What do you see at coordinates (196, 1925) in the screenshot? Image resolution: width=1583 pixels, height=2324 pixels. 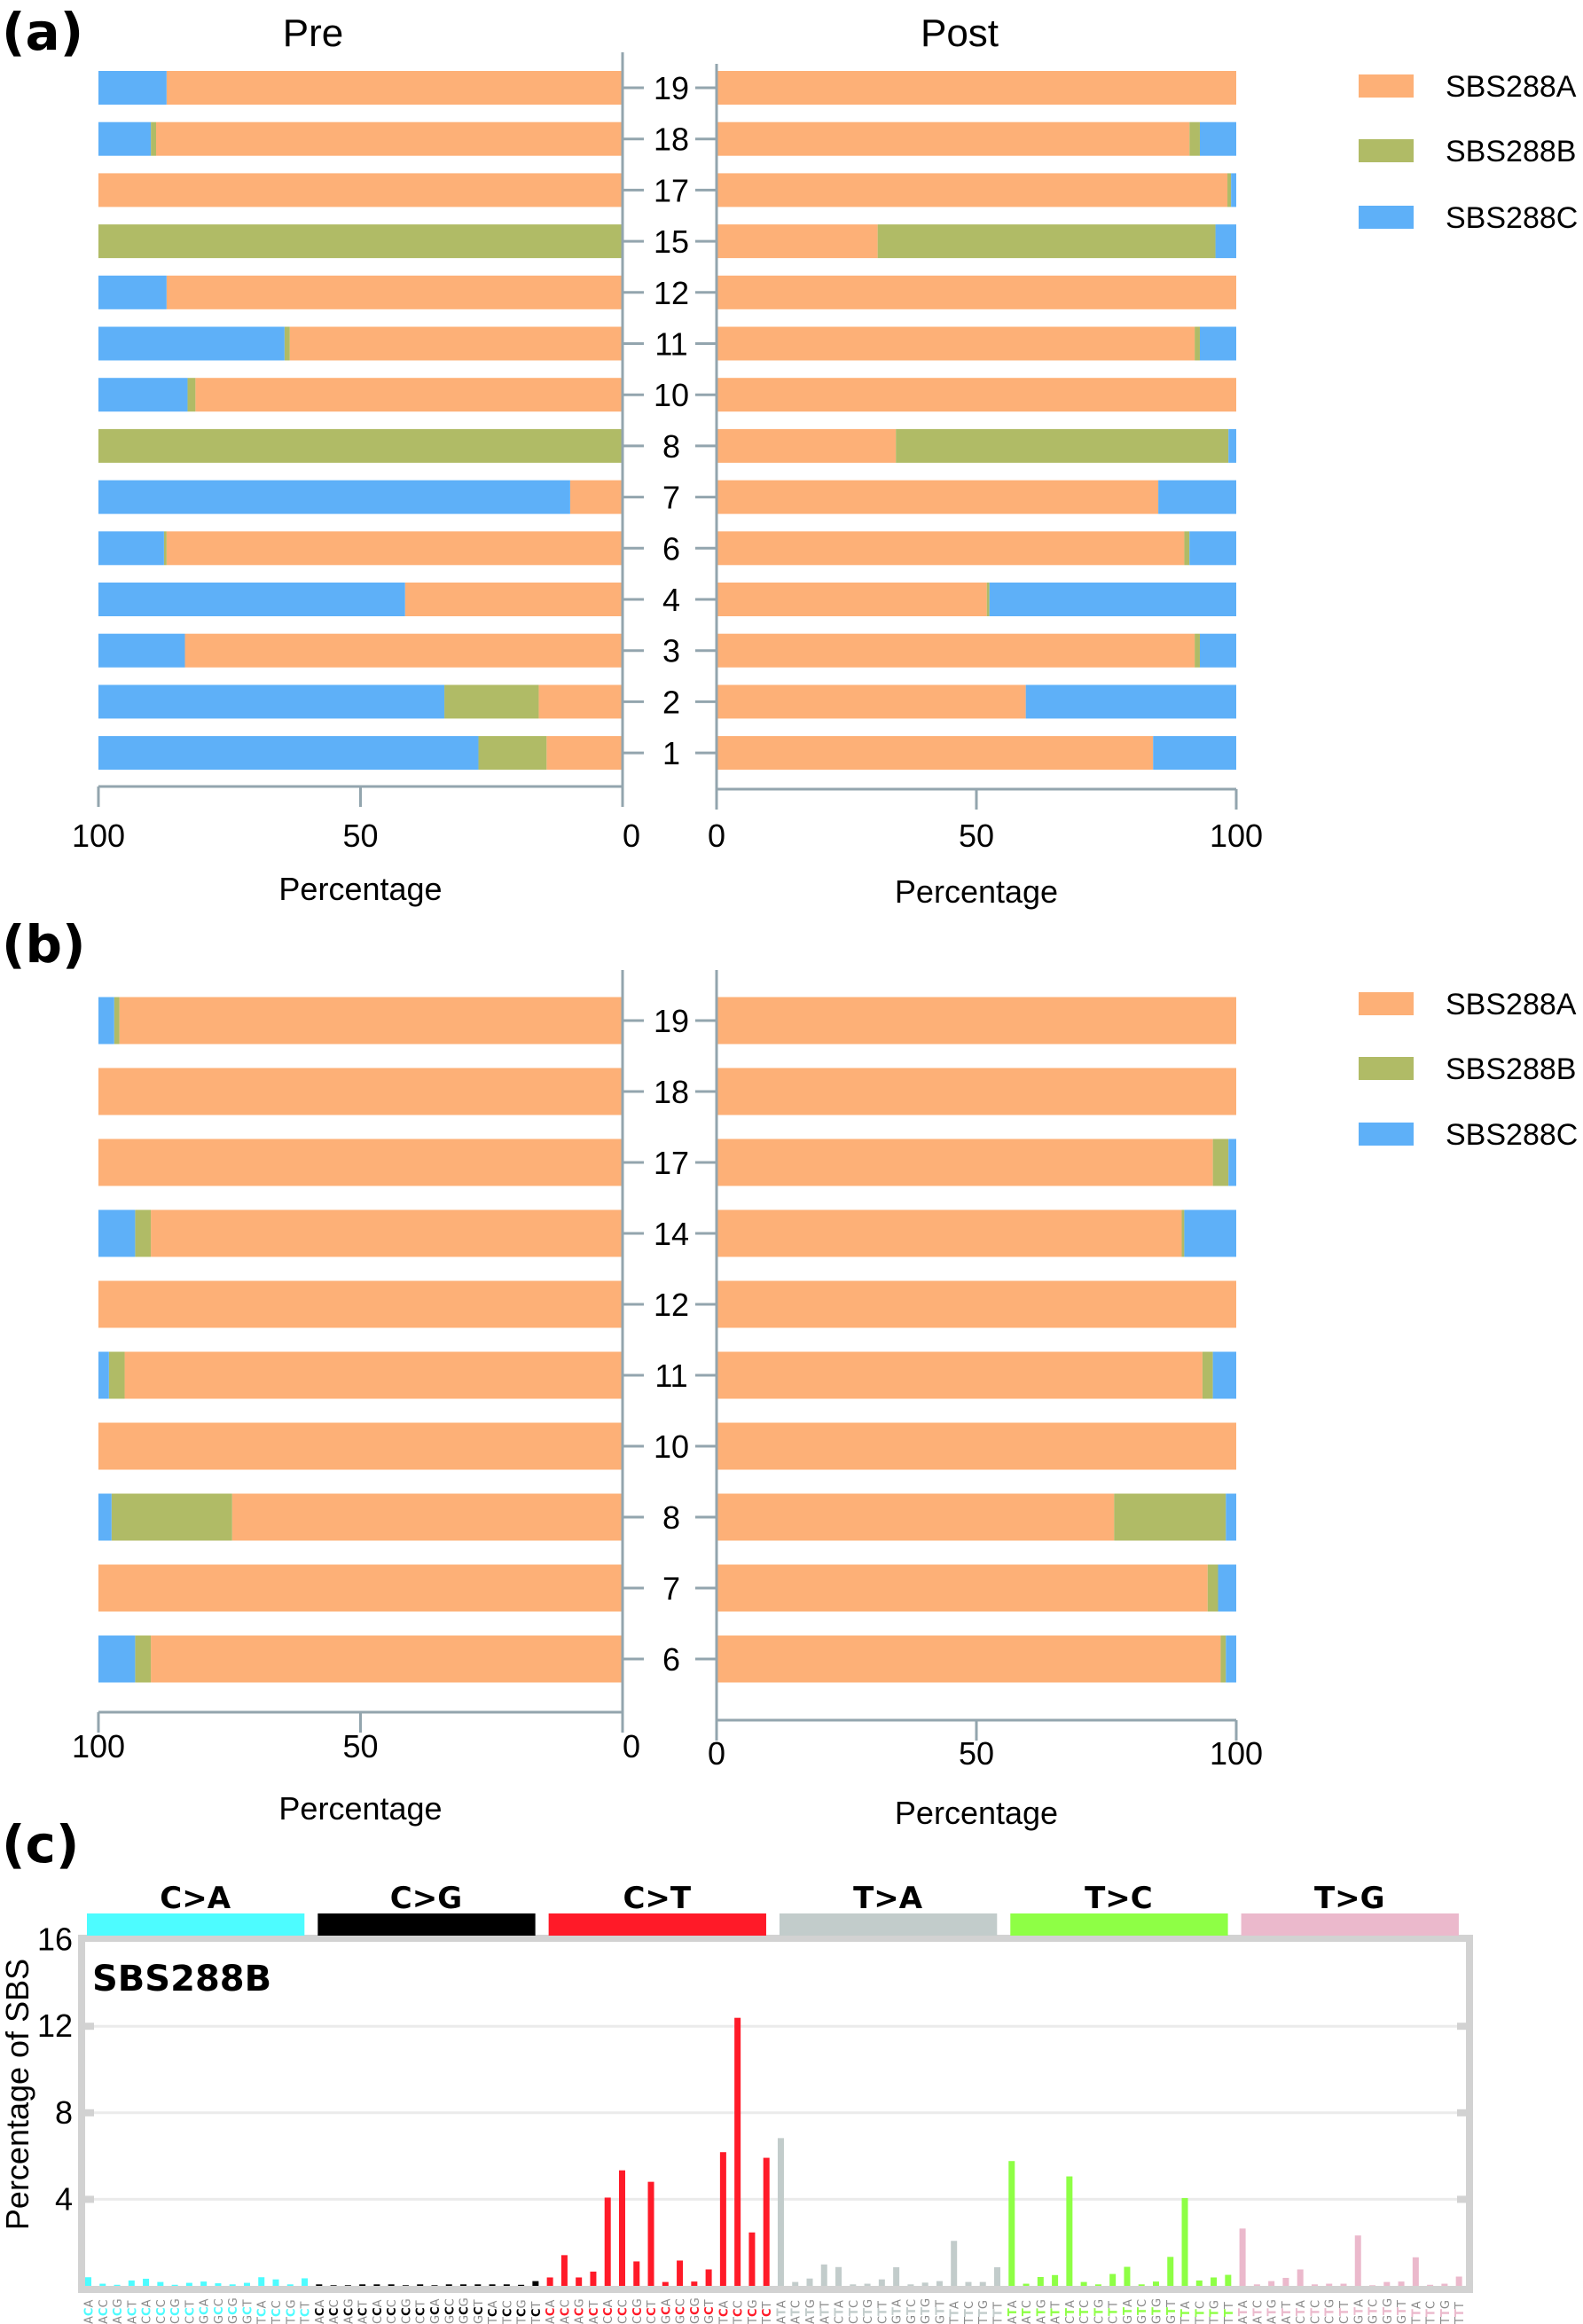 I see `category-bar-C>A` at bounding box center [196, 1925].